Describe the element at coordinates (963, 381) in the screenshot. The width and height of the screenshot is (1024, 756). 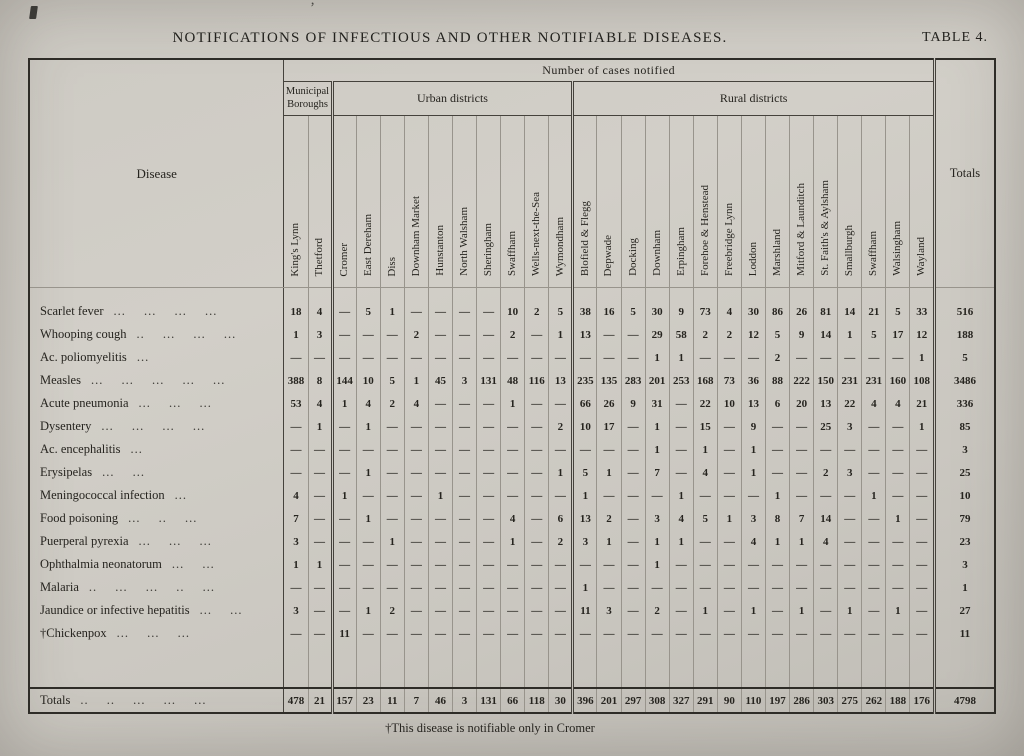
I see `row-total: 3486` at that location.